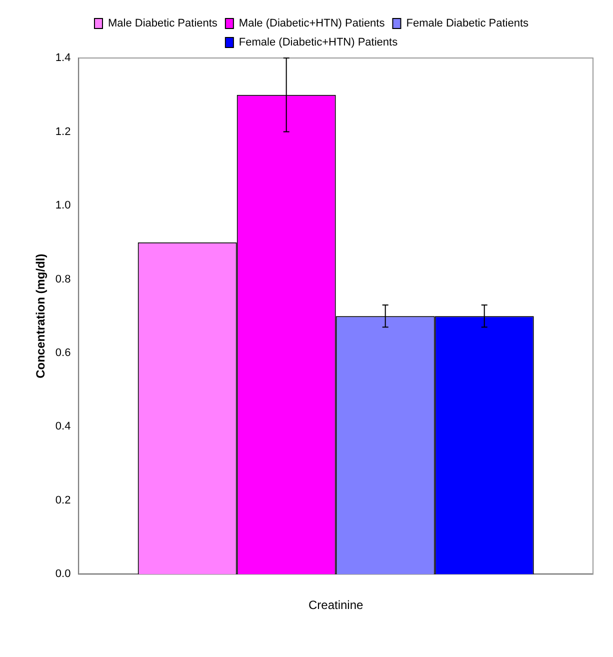  What do you see at coordinates (63, 279) in the screenshot?
I see `y-tick-label: 0.8` at bounding box center [63, 279].